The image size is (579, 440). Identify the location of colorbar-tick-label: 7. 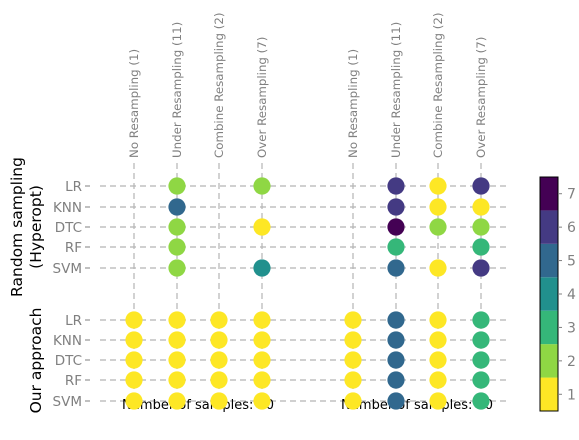
(571, 195).